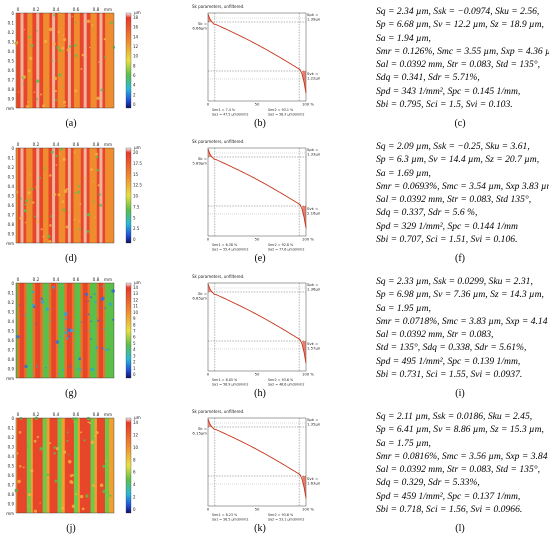 This screenshot has width=549, height=550. Describe the element at coordinates (447, 240) in the screenshot. I see `parameter-line: Sbi = 0.707, Sci = 1.51, Svi = 0.106.` at that location.